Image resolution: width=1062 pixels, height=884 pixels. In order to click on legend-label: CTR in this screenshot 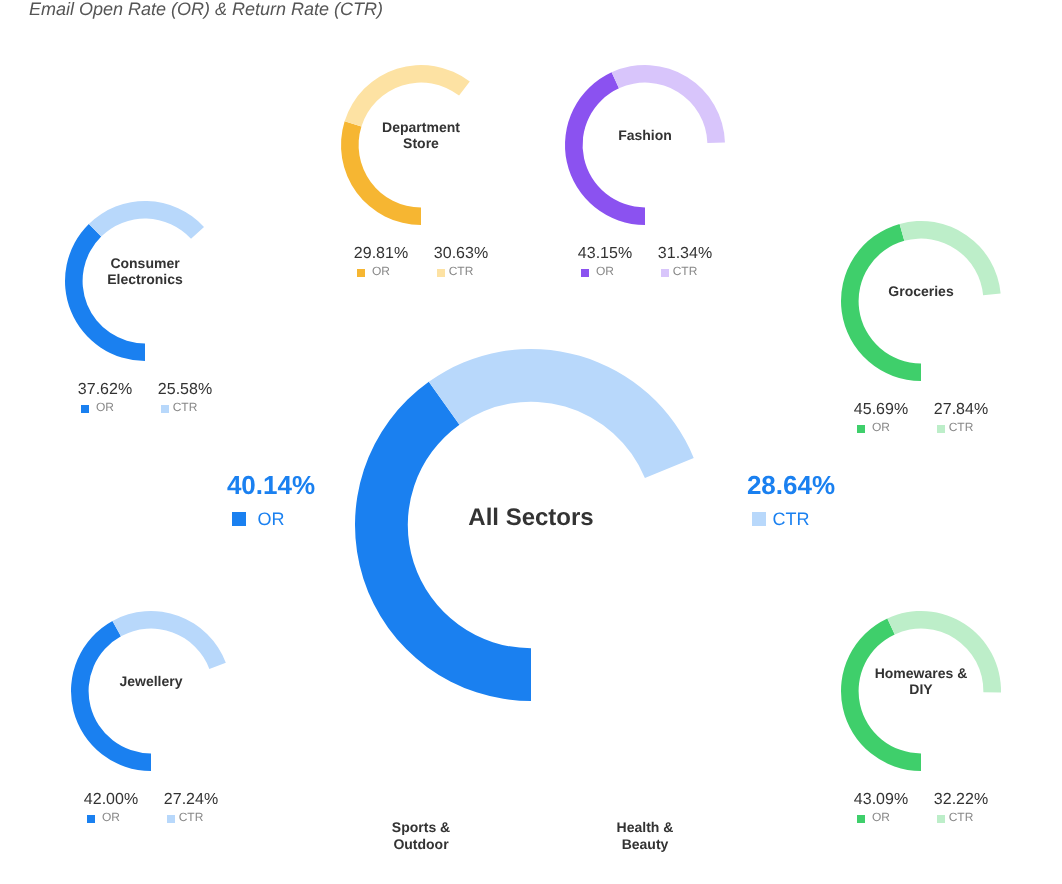, I will do `click(791, 519)`.